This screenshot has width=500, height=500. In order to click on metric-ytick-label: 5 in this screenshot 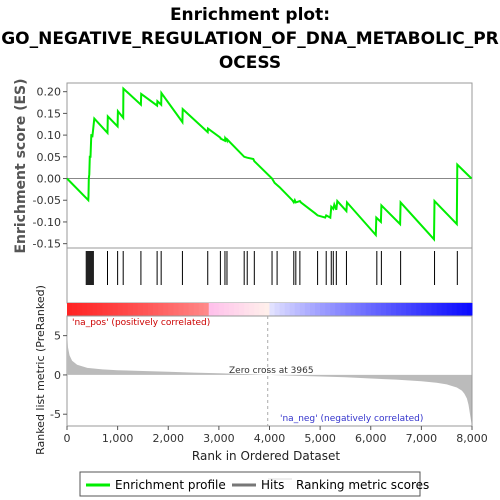, I will do `click(57, 336)`.